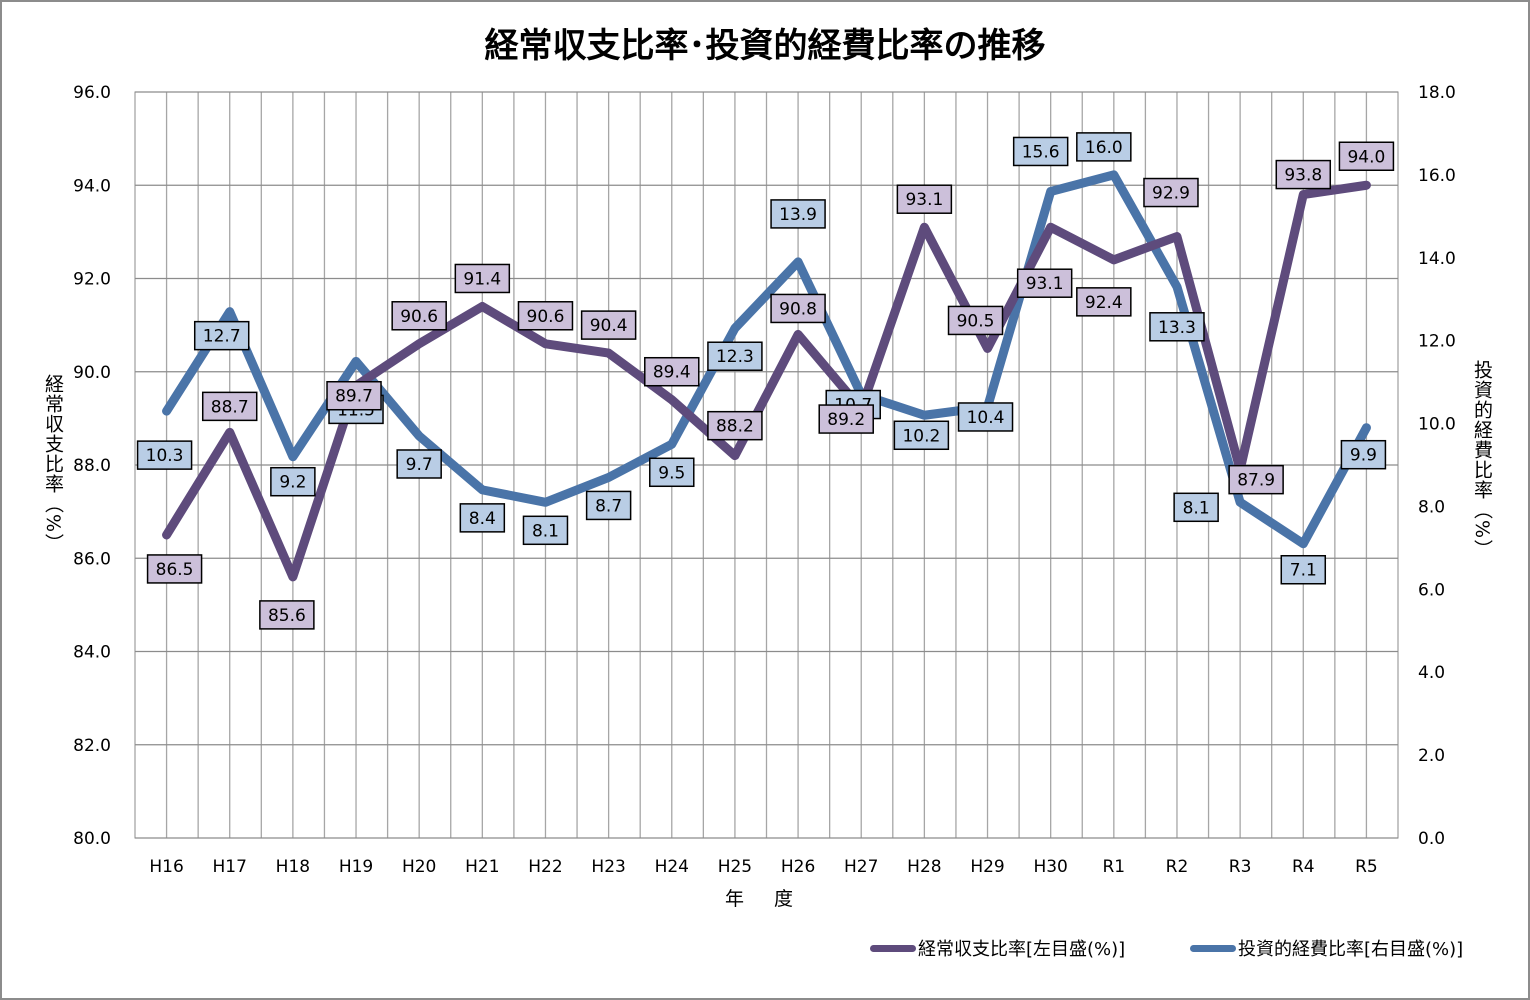 This screenshot has width=1530, height=1000. Describe the element at coordinates (1104, 303) in the screenshot. I see `data-label-text-current-balance-ratio: 92.4` at that location.